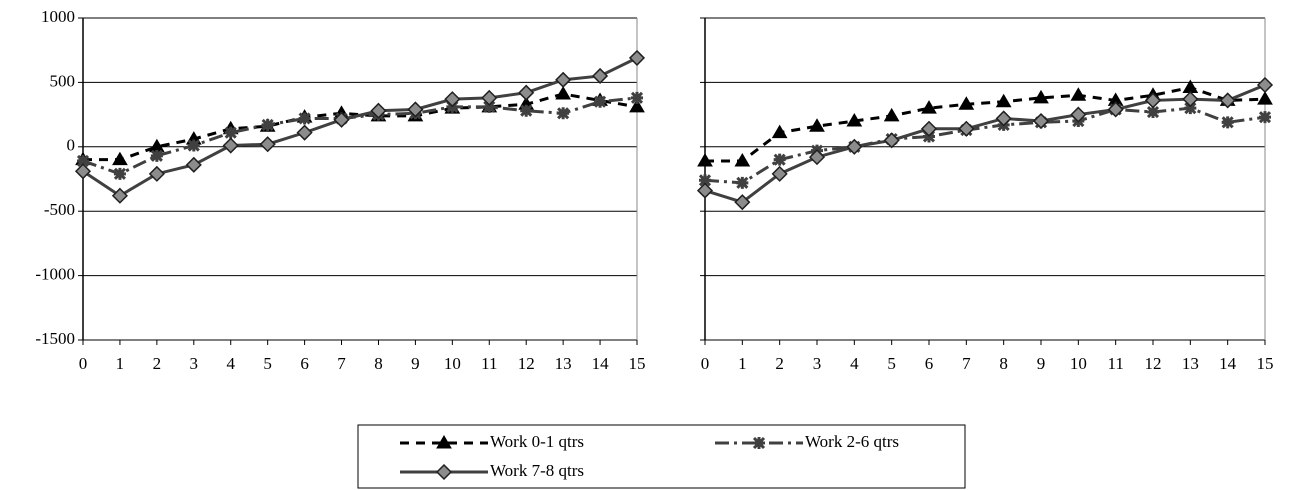 The height and width of the screenshot is (490, 1290). What do you see at coordinates (55, 338) in the screenshot?
I see `y-tick-label: -1500` at bounding box center [55, 338].